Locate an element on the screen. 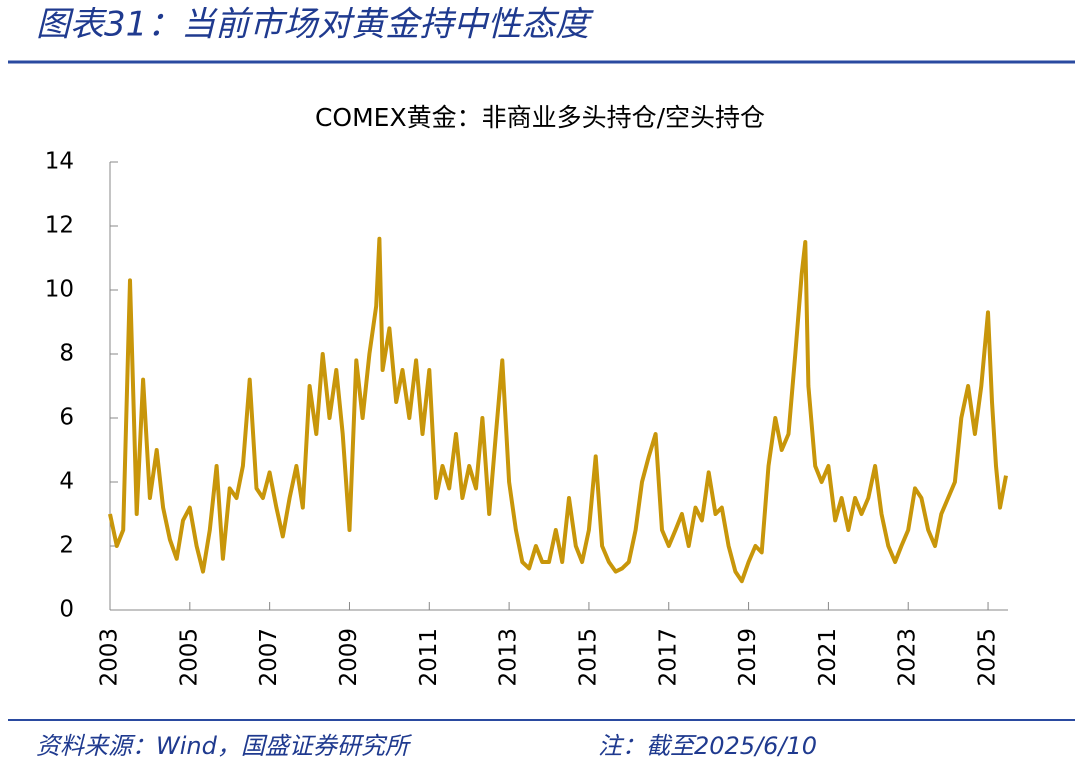 The width and height of the screenshot is (1080, 767). x-tick-label: 2009 is located at coordinates (349, 657).